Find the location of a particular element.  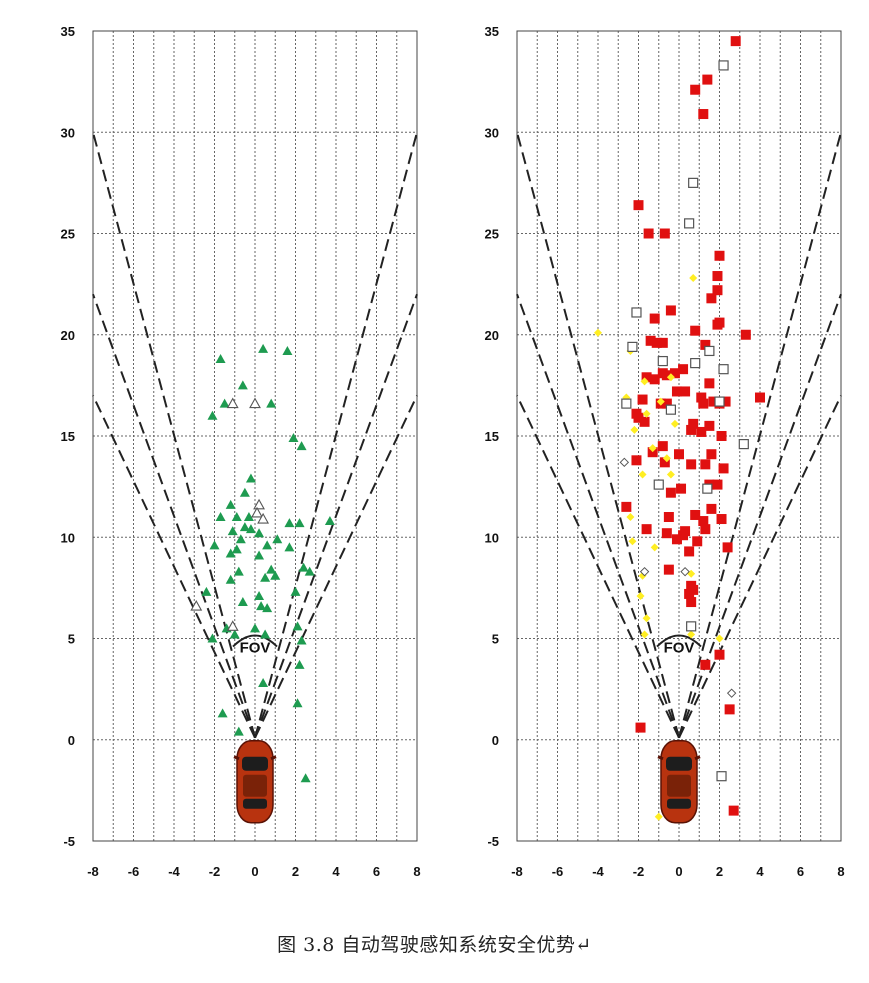

car-roof is located at coordinates (679, 785).